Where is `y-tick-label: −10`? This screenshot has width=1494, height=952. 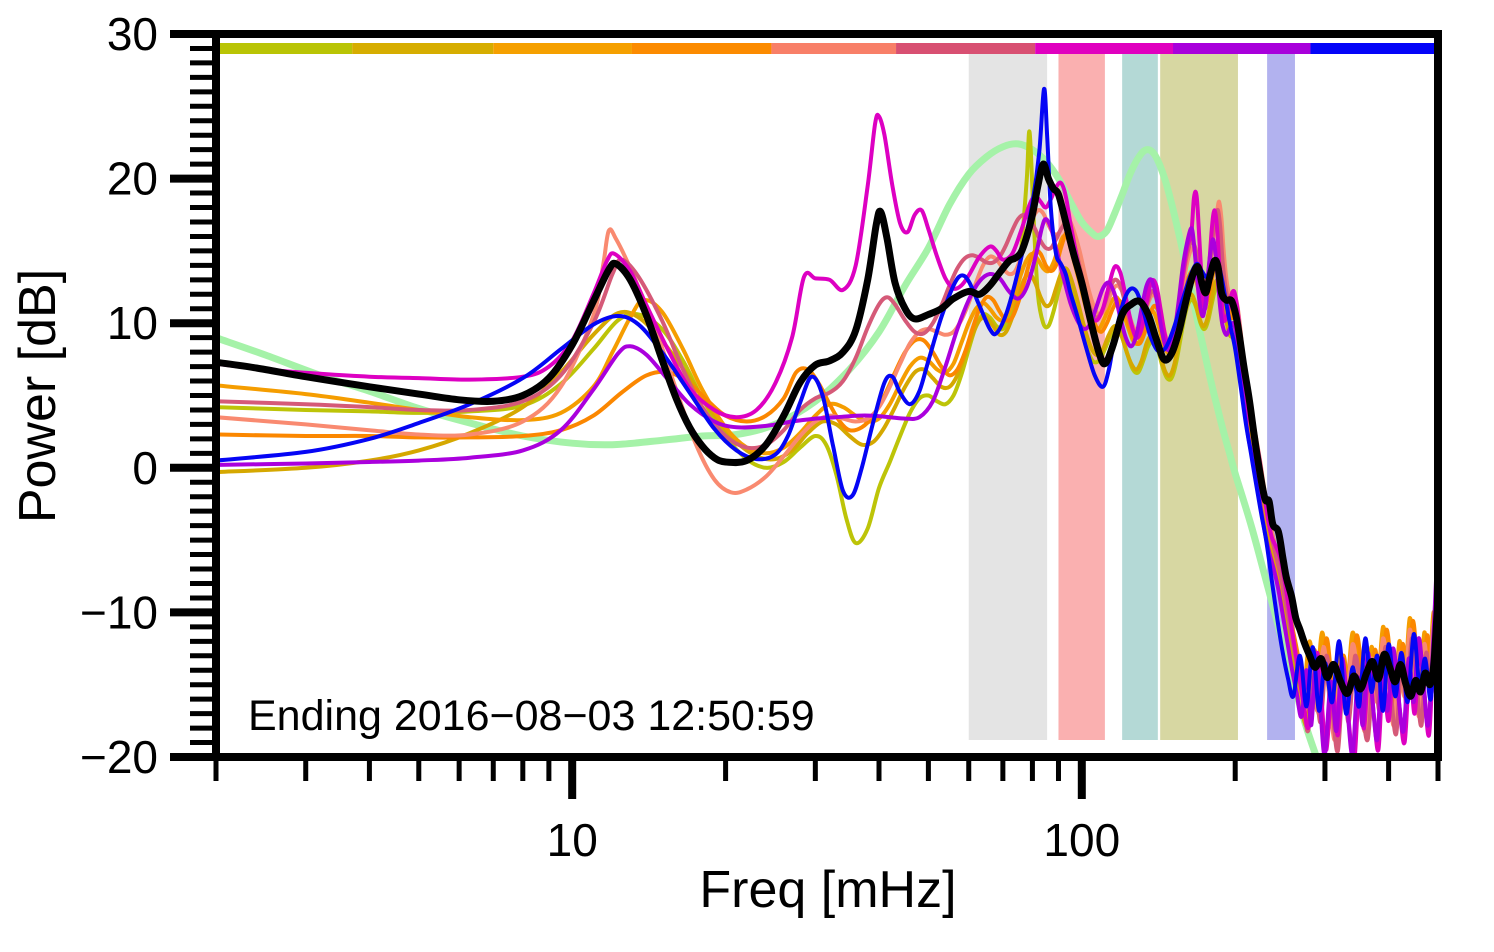
y-tick-label: −10 is located at coordinates (119, 612).